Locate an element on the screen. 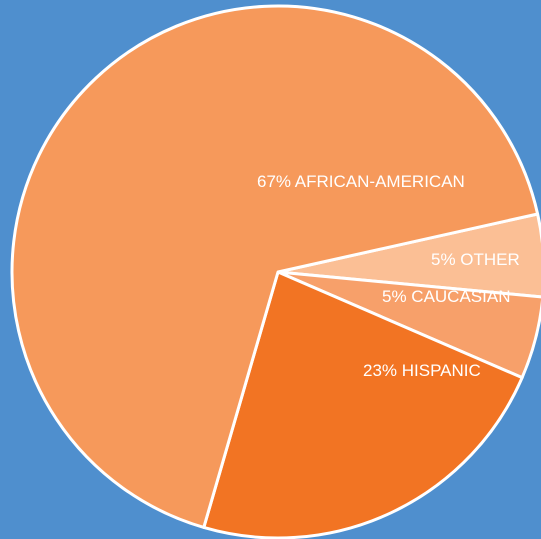 This screenshot has height=539, width=541. label-other: 5% OTHER is located at coordinates (475, 259).